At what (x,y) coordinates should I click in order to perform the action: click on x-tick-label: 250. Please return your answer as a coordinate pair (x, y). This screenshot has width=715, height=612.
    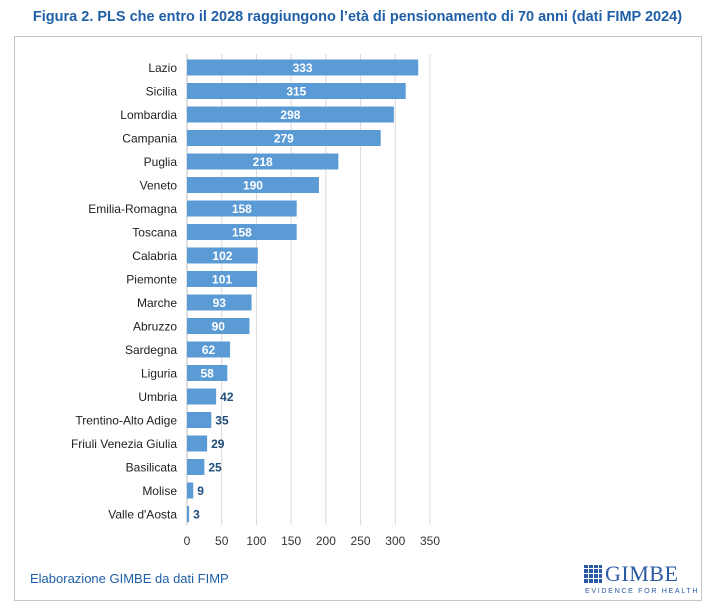
    Looking at the image, I should click on (361, 541).